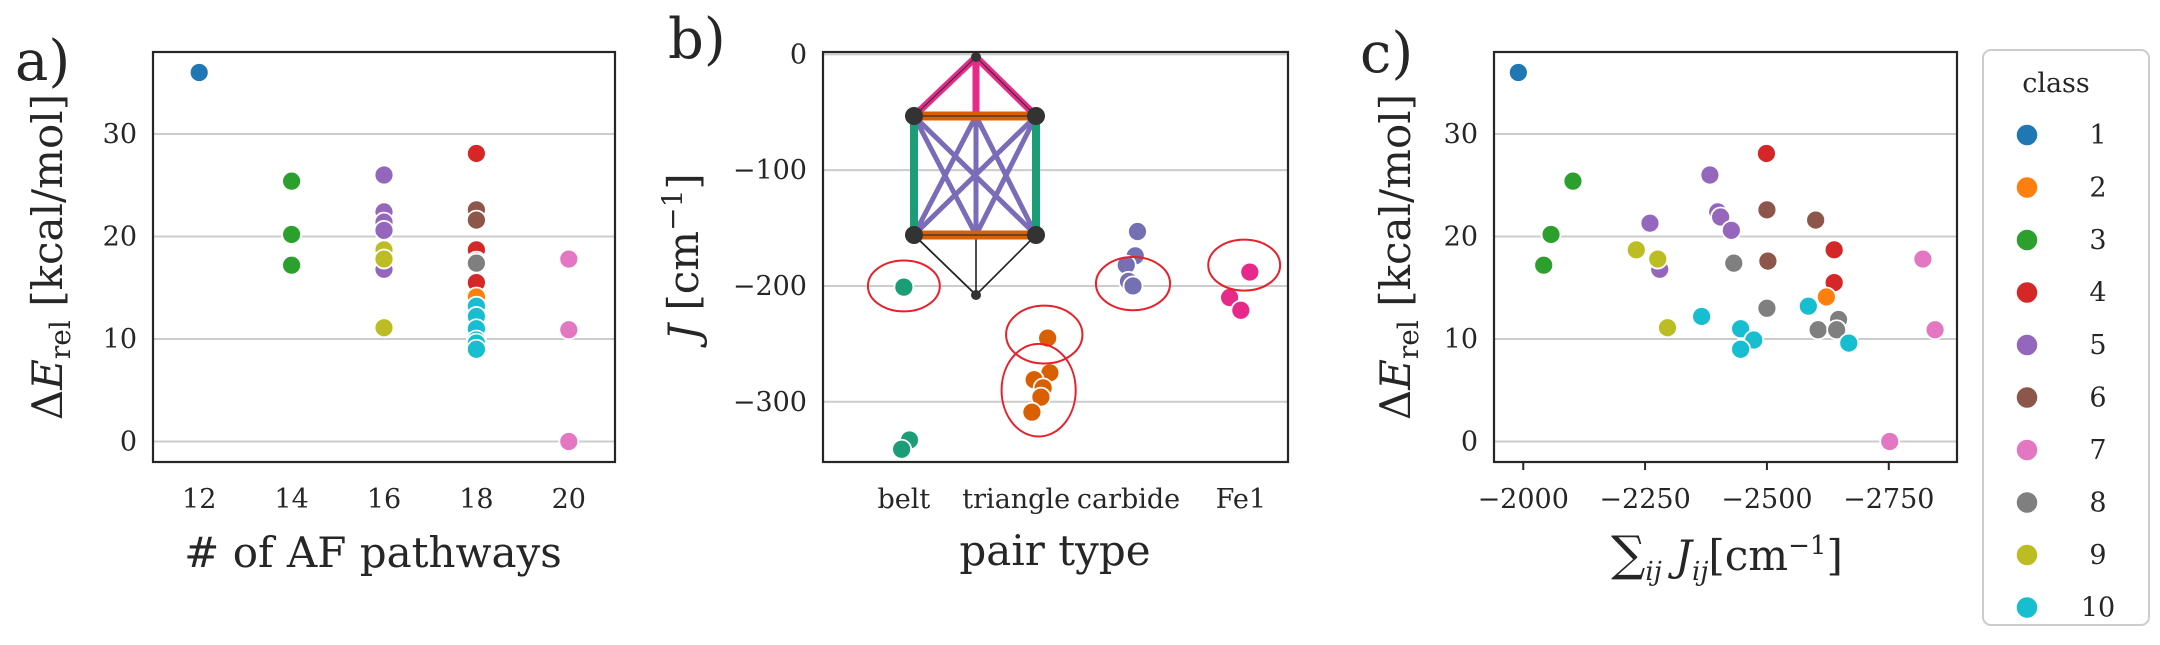 This screenshot has height=645, width=2160. Describe the element at coordinates (1461, 134) in the screenshot. I see `y-tick-label: 30` at that location.